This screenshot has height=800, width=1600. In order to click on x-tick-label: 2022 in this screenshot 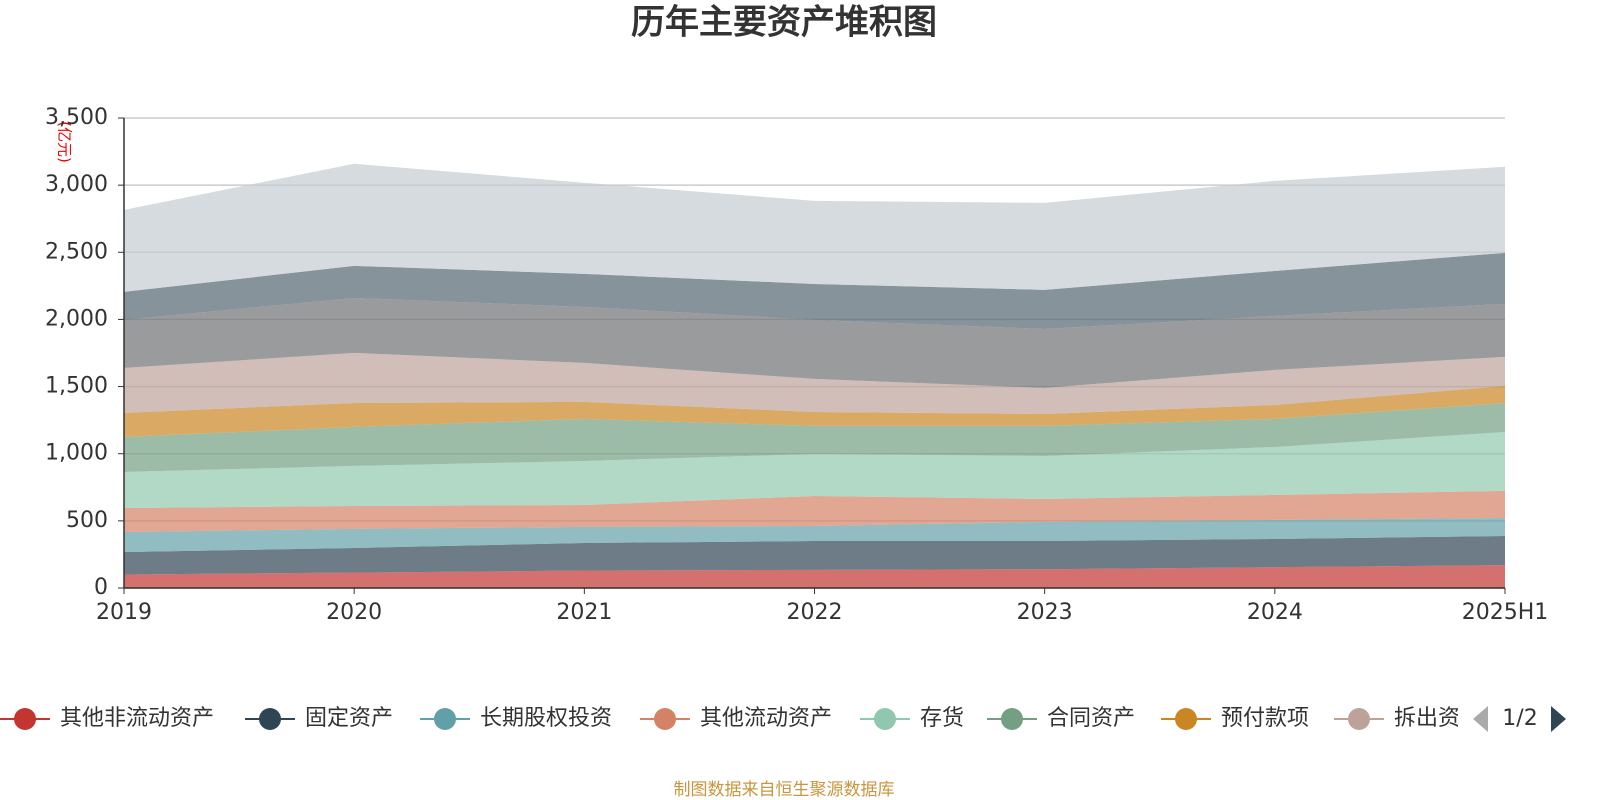, I will do `click(815, 612)`.